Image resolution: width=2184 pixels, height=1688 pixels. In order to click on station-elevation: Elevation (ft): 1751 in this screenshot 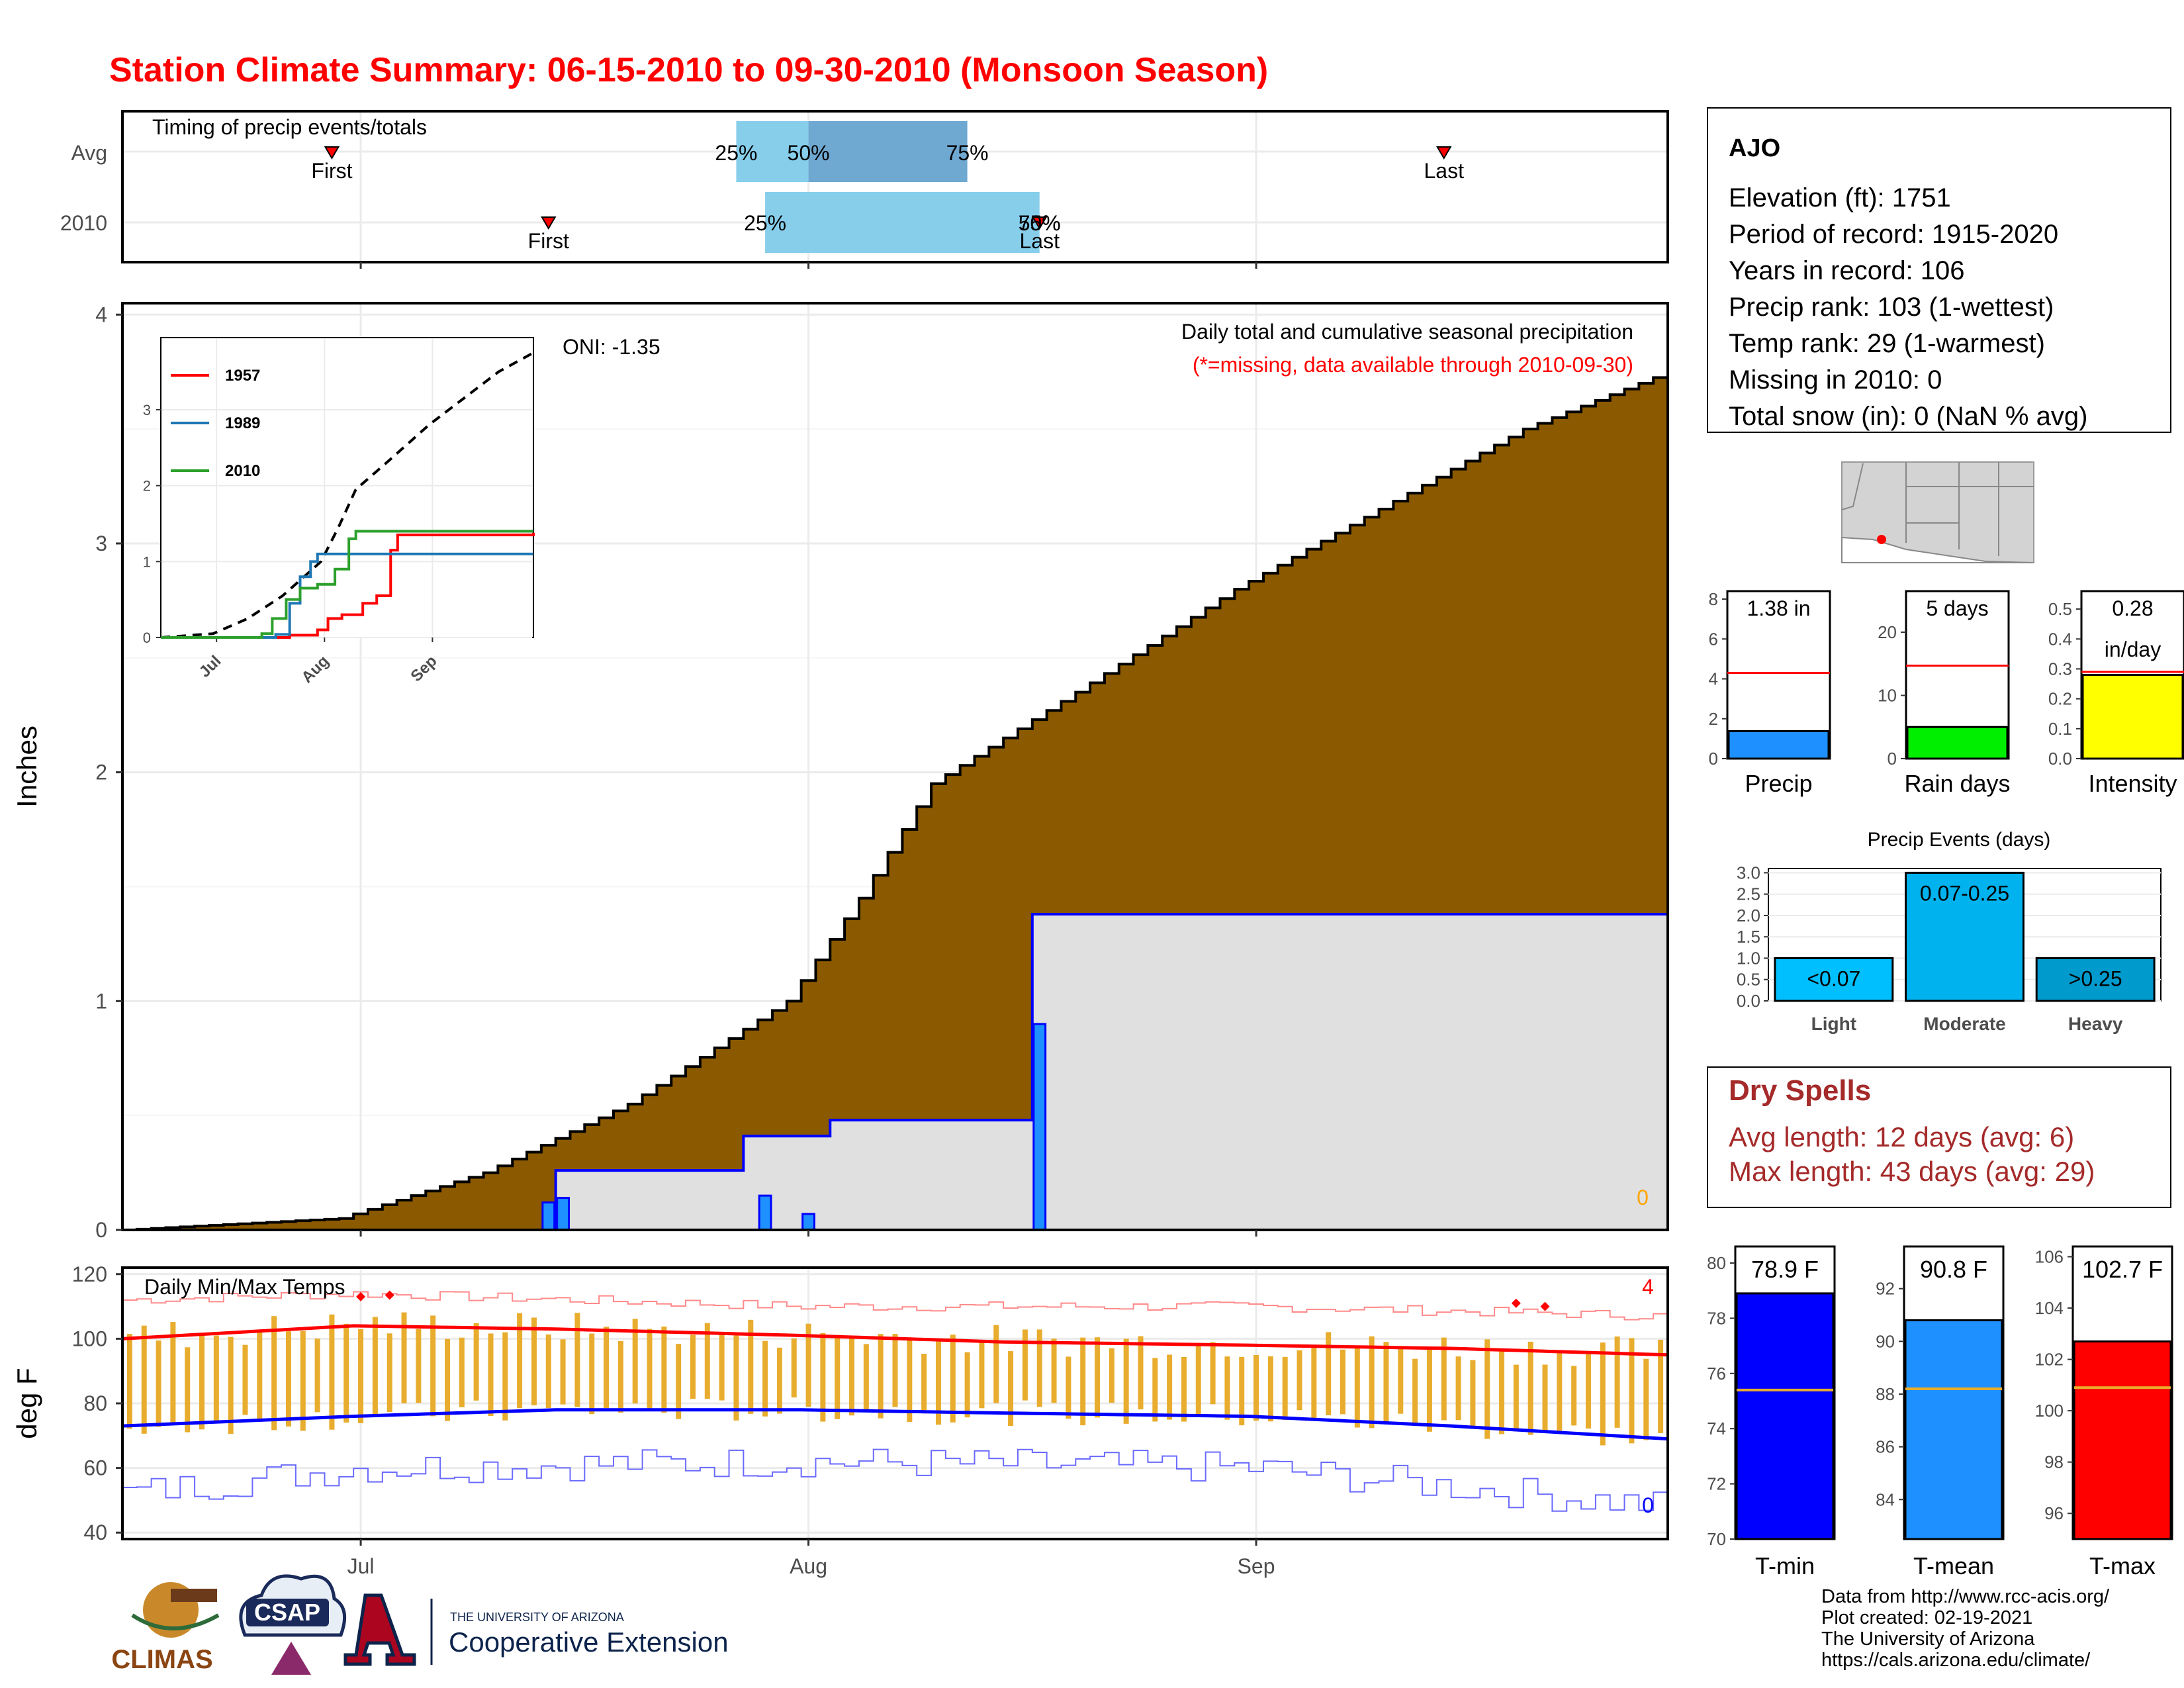, I will do `click(1840, 197)`.